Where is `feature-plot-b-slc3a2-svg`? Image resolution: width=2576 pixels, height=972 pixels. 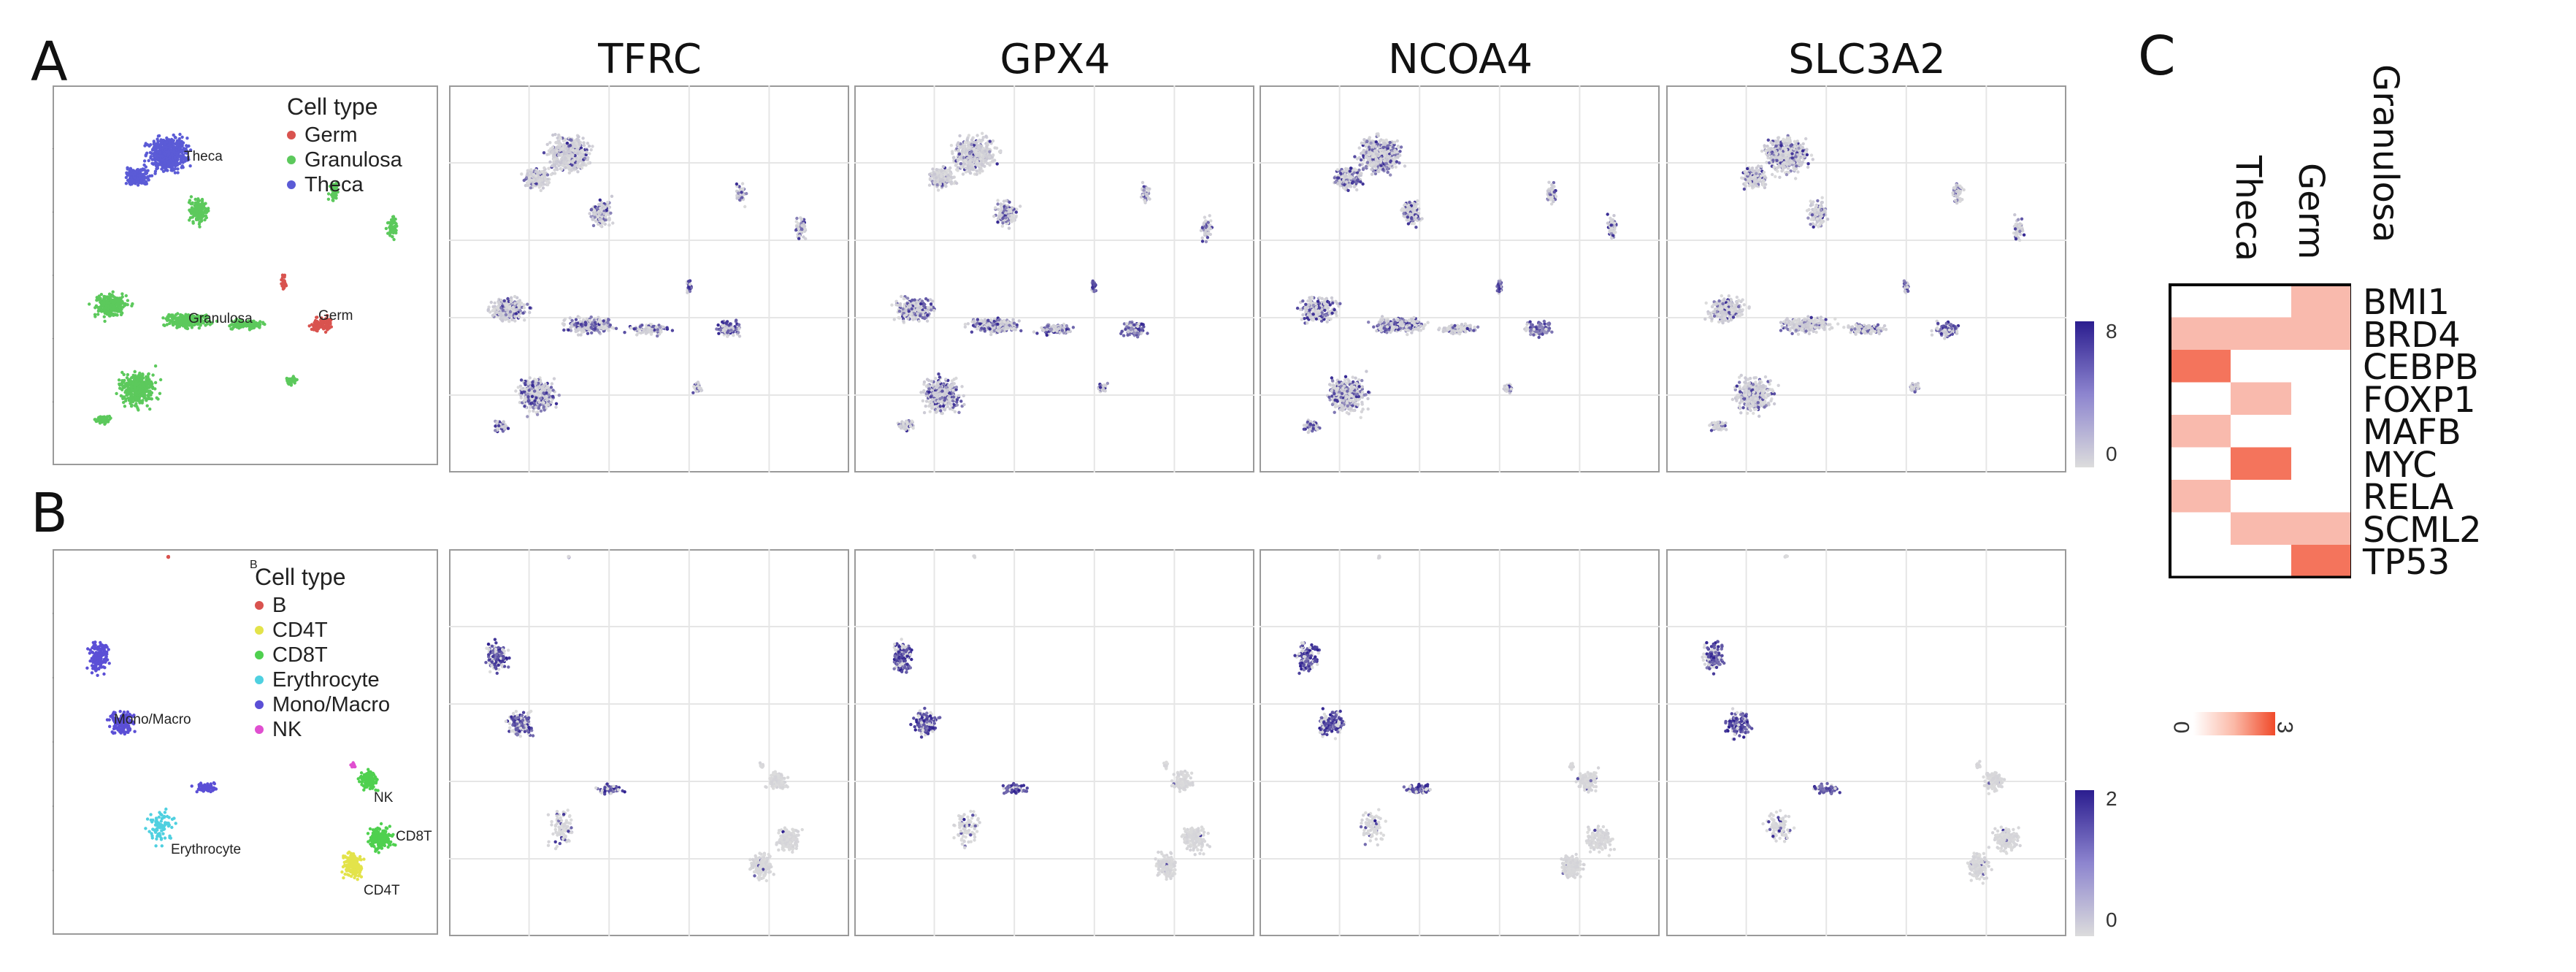 feature-plot-b-slc3a2-svg is located at coordinates (1866, 742).